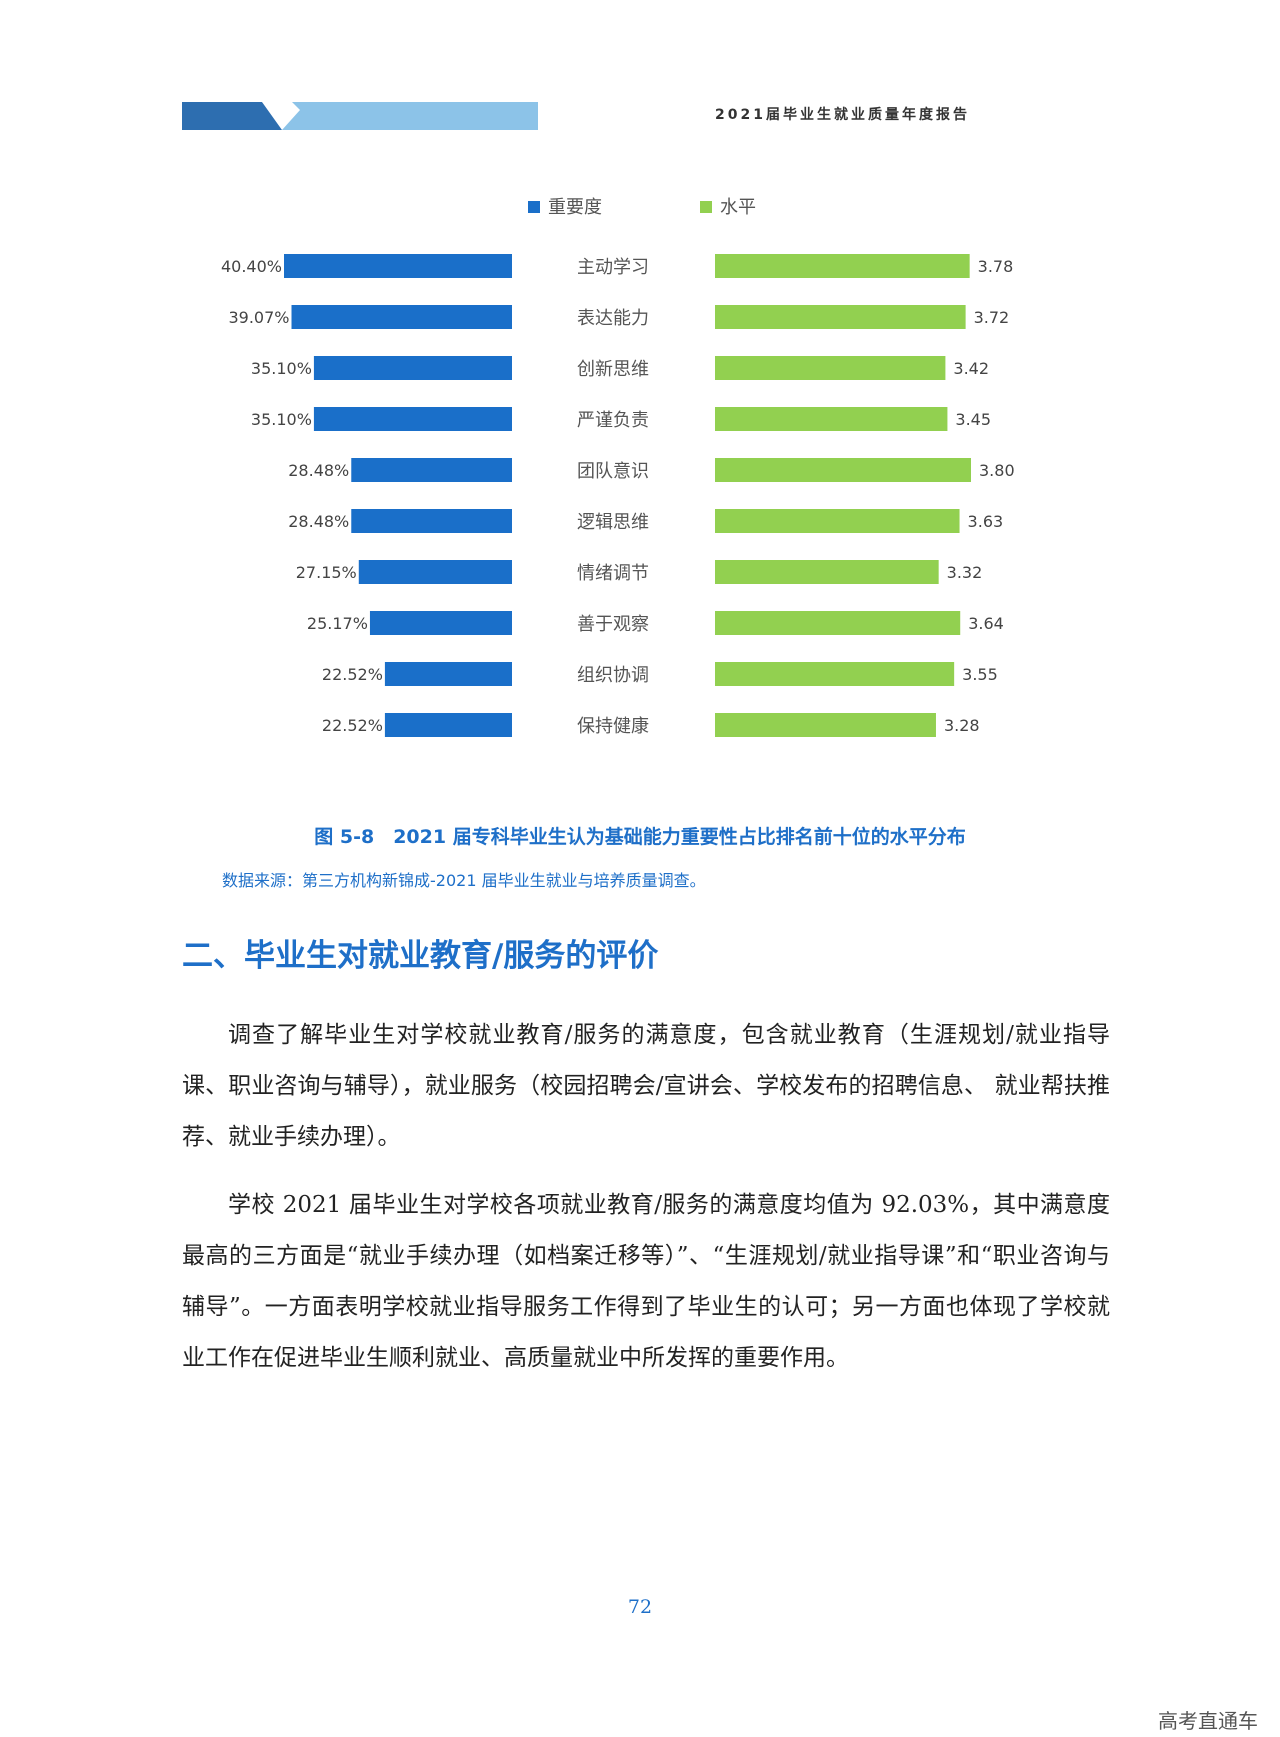 The image size is (1280, 1737). Describe the element at coordinates (962, 725) in the screenshot. I see `level-value-label: 3.28` at that location.